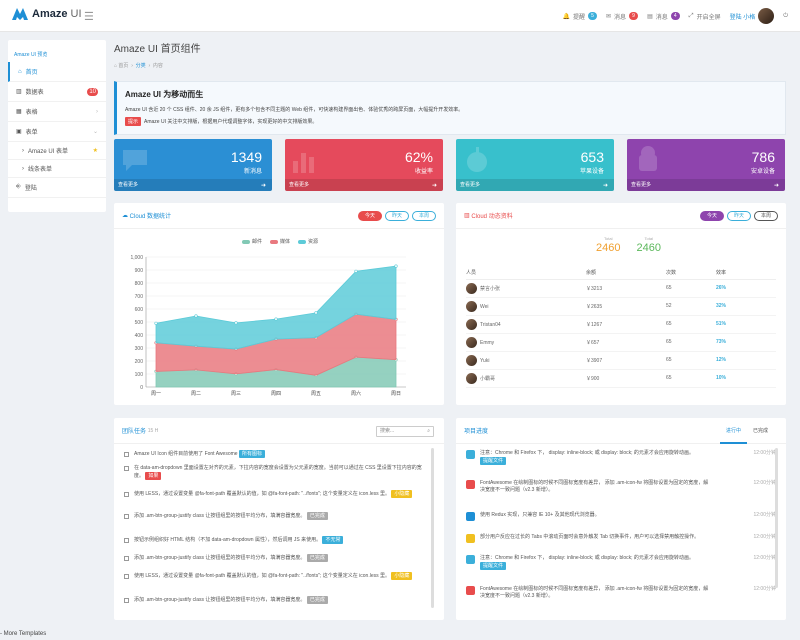  I want to click on nav-item-alerts: 🔔 提醒 5, so click(580, 16).